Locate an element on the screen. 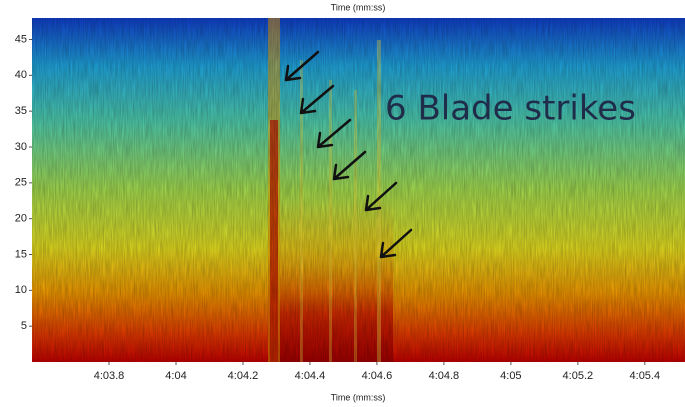 The image size is (685, 407). x-tick-label: 4:05 is located at coordinates (510, 376).